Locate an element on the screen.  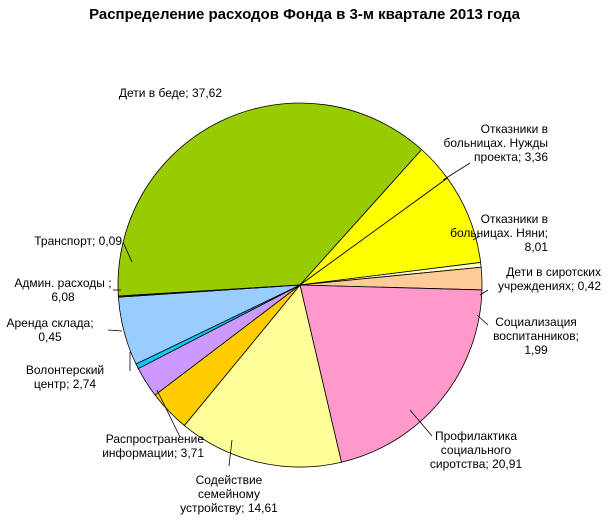
slice-label-line: Социализация is located at coordinates (536, 322).